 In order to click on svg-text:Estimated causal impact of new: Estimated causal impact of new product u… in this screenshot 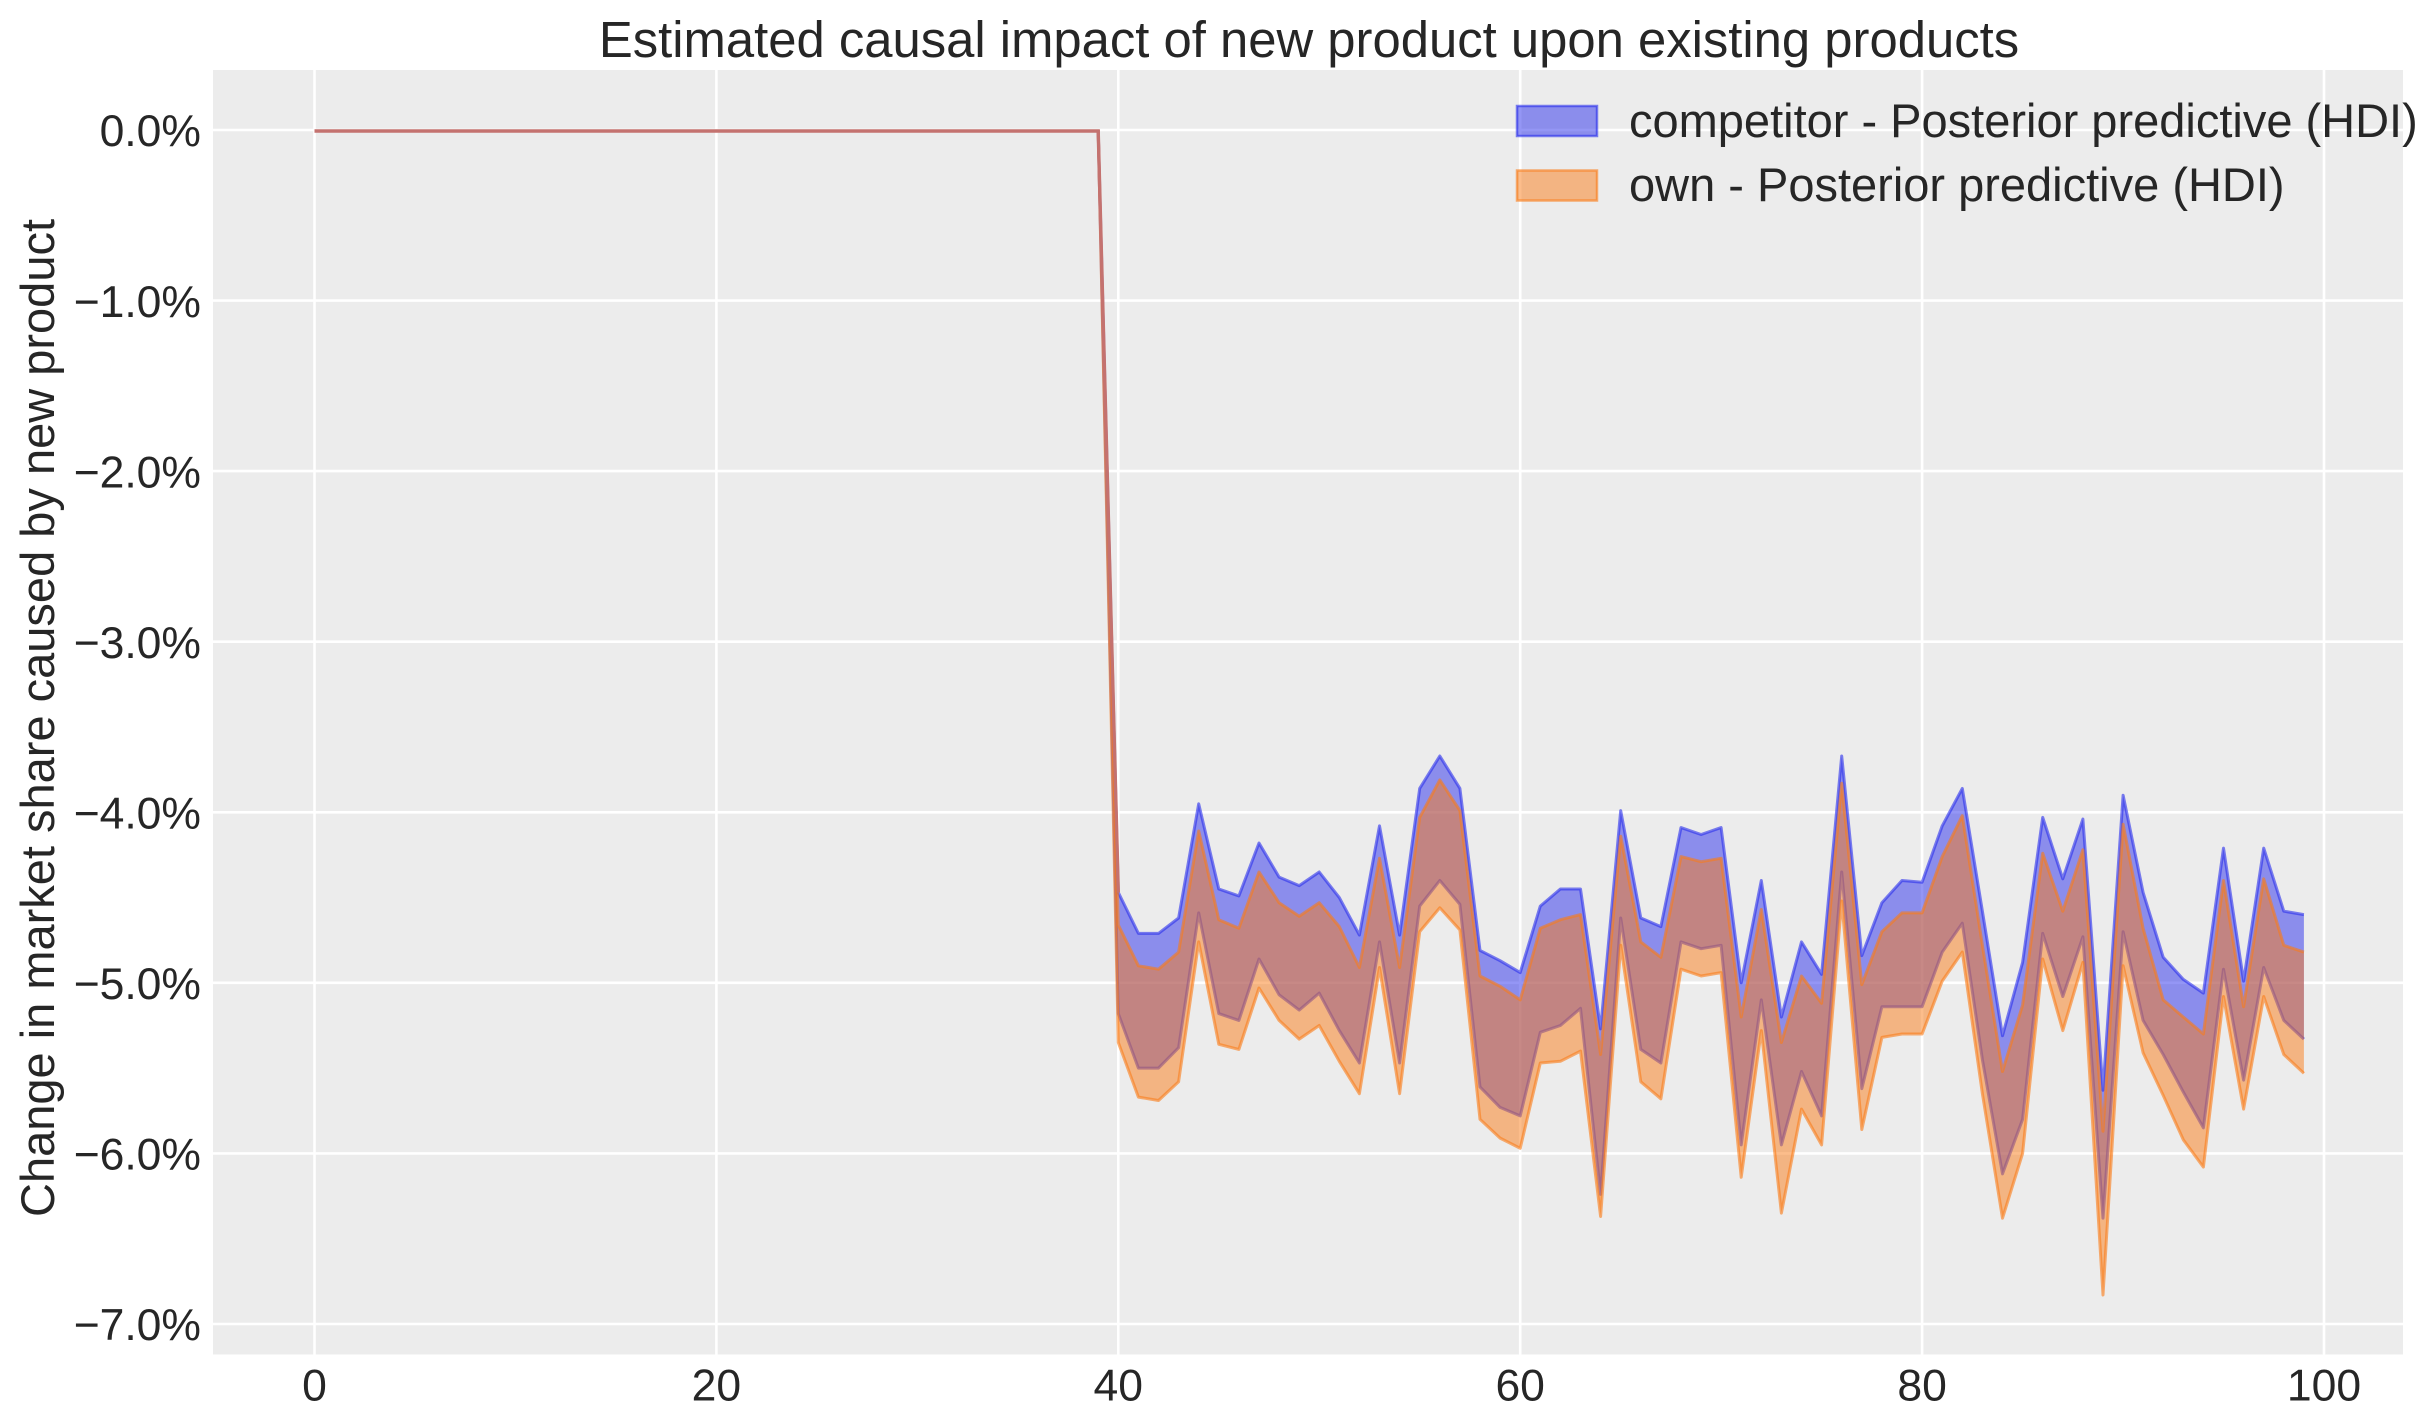, I will do `click(1309, 39)`.